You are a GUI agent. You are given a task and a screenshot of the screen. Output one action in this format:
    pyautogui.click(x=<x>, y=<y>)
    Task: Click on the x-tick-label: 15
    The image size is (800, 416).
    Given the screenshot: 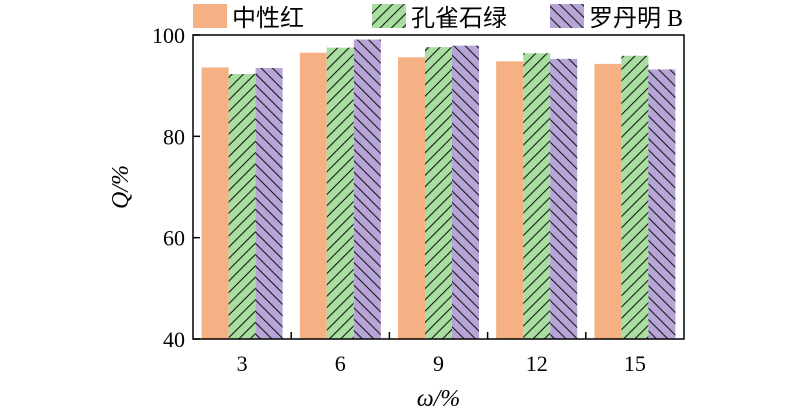 What is the action you would take?
    pyautogui.click(x=635, y=363)
    